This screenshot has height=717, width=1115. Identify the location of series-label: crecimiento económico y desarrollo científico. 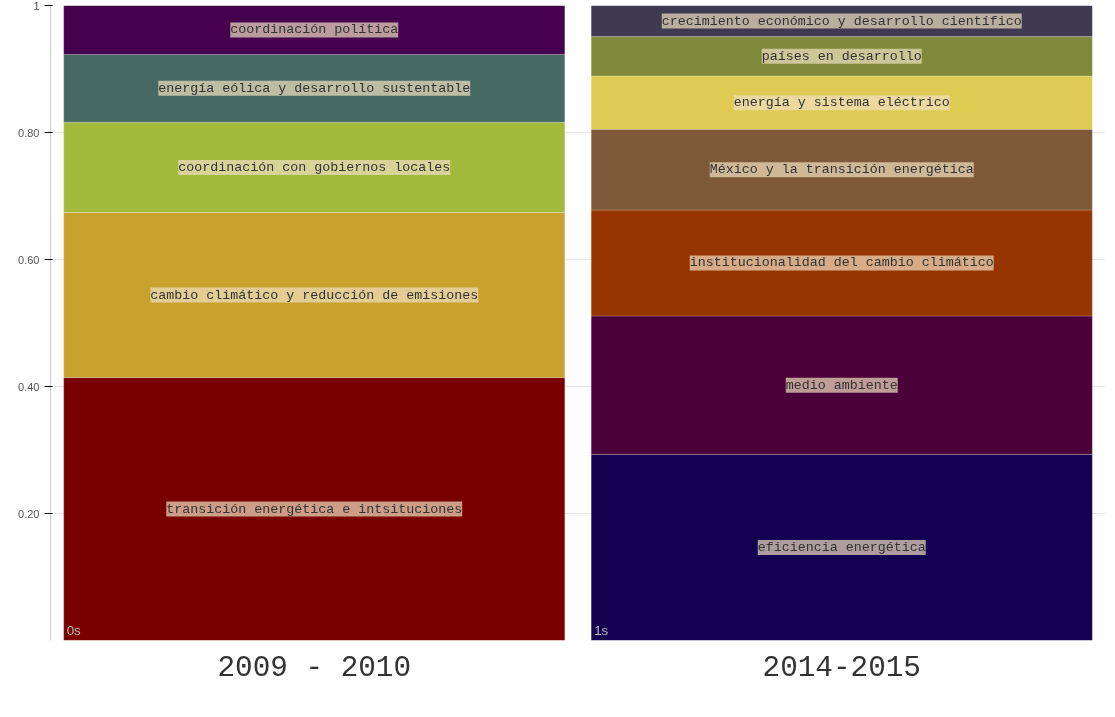
(841, 21).